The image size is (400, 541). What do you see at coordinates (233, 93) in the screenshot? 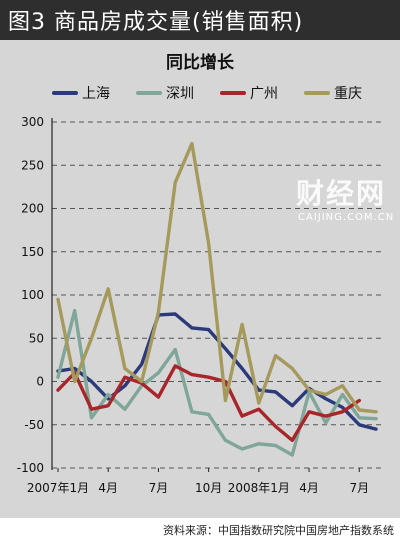
I see `legend-swatch-guangzhou` at bounding box center [233, 93].